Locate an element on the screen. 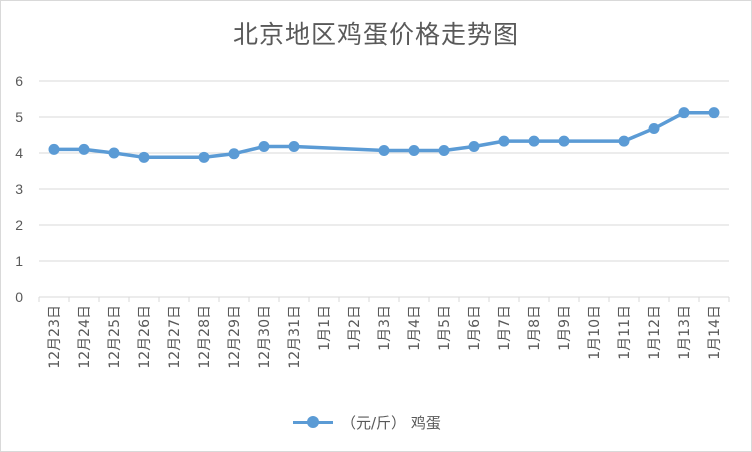 This screenshot has height=452, width=752. x-tick-label: 12月26日 is located at coordinates (145, 337).